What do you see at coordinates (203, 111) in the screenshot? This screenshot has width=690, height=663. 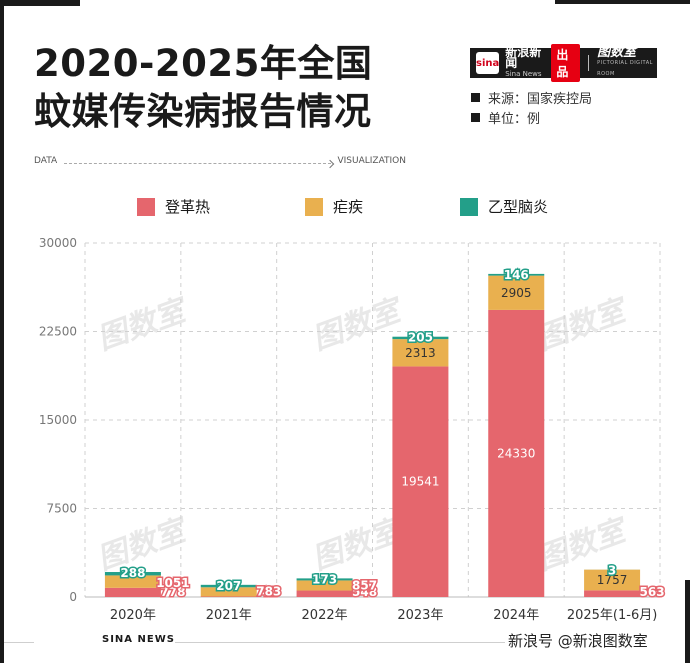 I see `title-line-2: 蚊媒传染病报告情况` at bounding box center [203, 111].